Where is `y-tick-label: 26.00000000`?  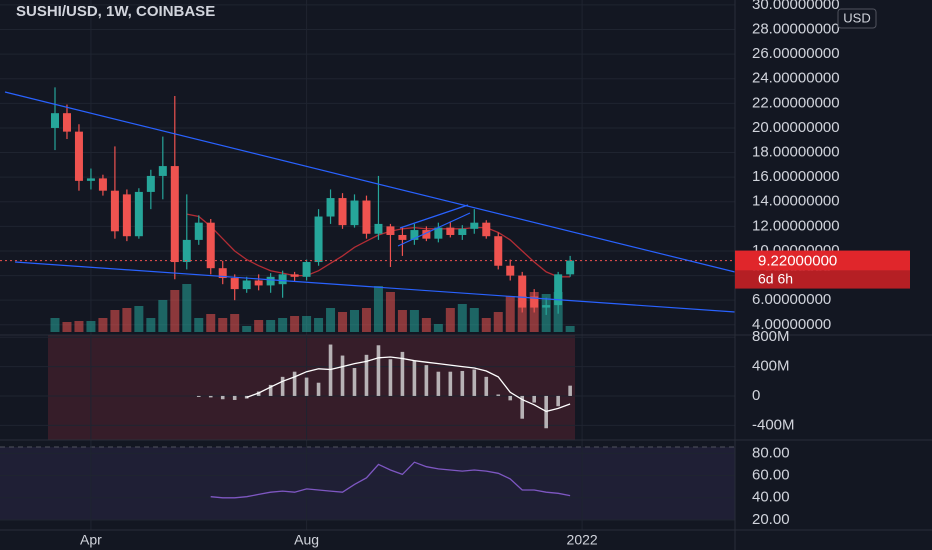 y-tick-label: 26.00000000 is located at coordinates (796, 53).